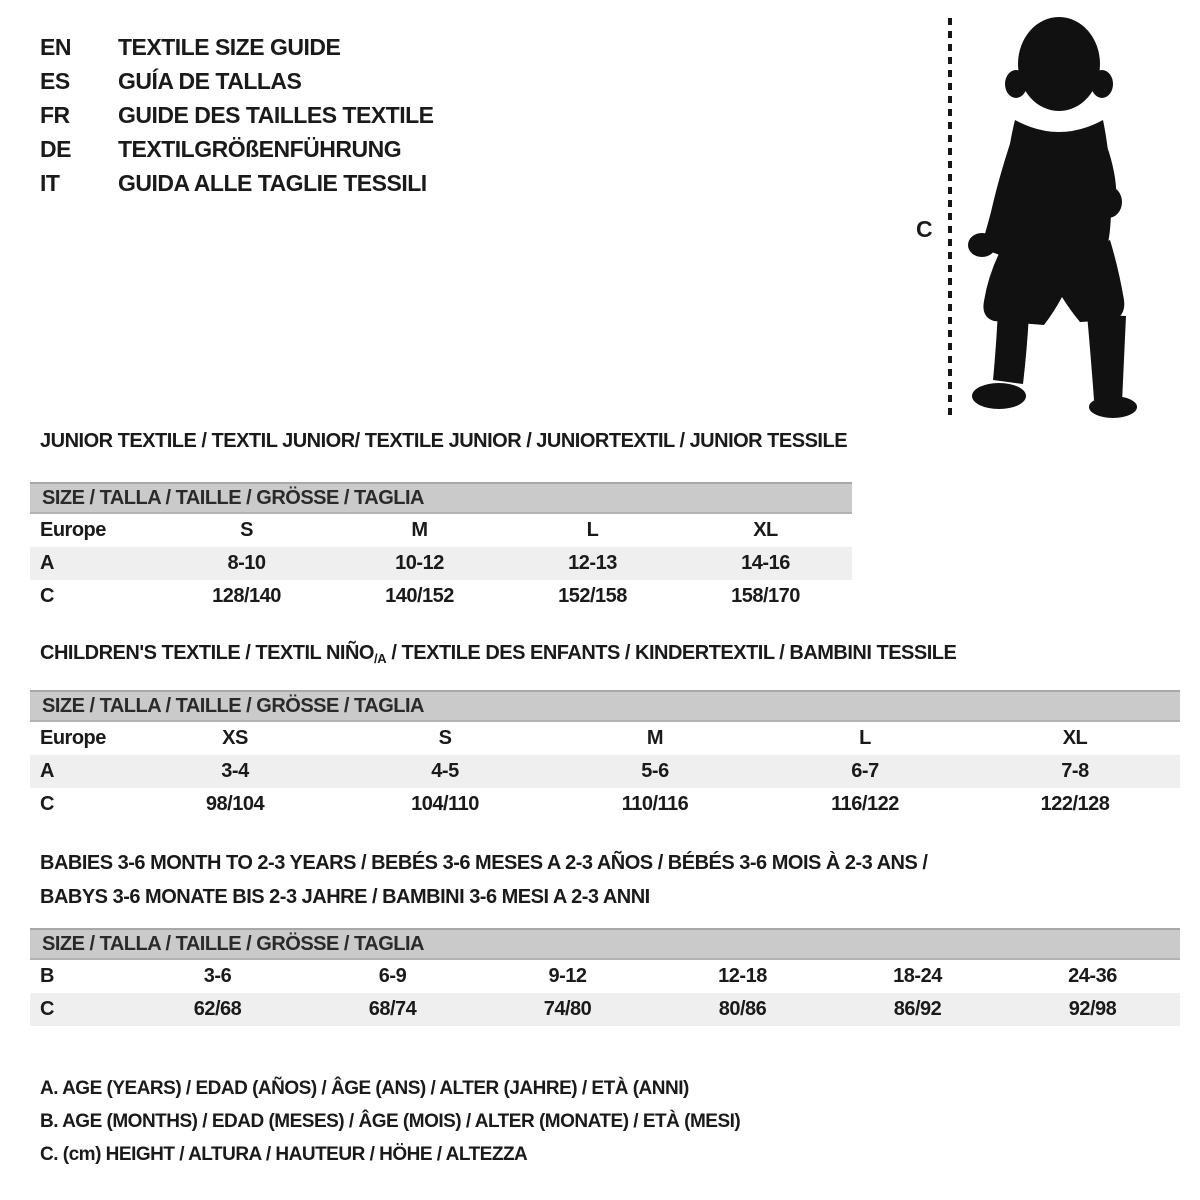 This screenshot has width=1200, height=1200. Describe the element at coordinates (917, 976) in the screenshot. I see `months-cell: 18-24` at that location.